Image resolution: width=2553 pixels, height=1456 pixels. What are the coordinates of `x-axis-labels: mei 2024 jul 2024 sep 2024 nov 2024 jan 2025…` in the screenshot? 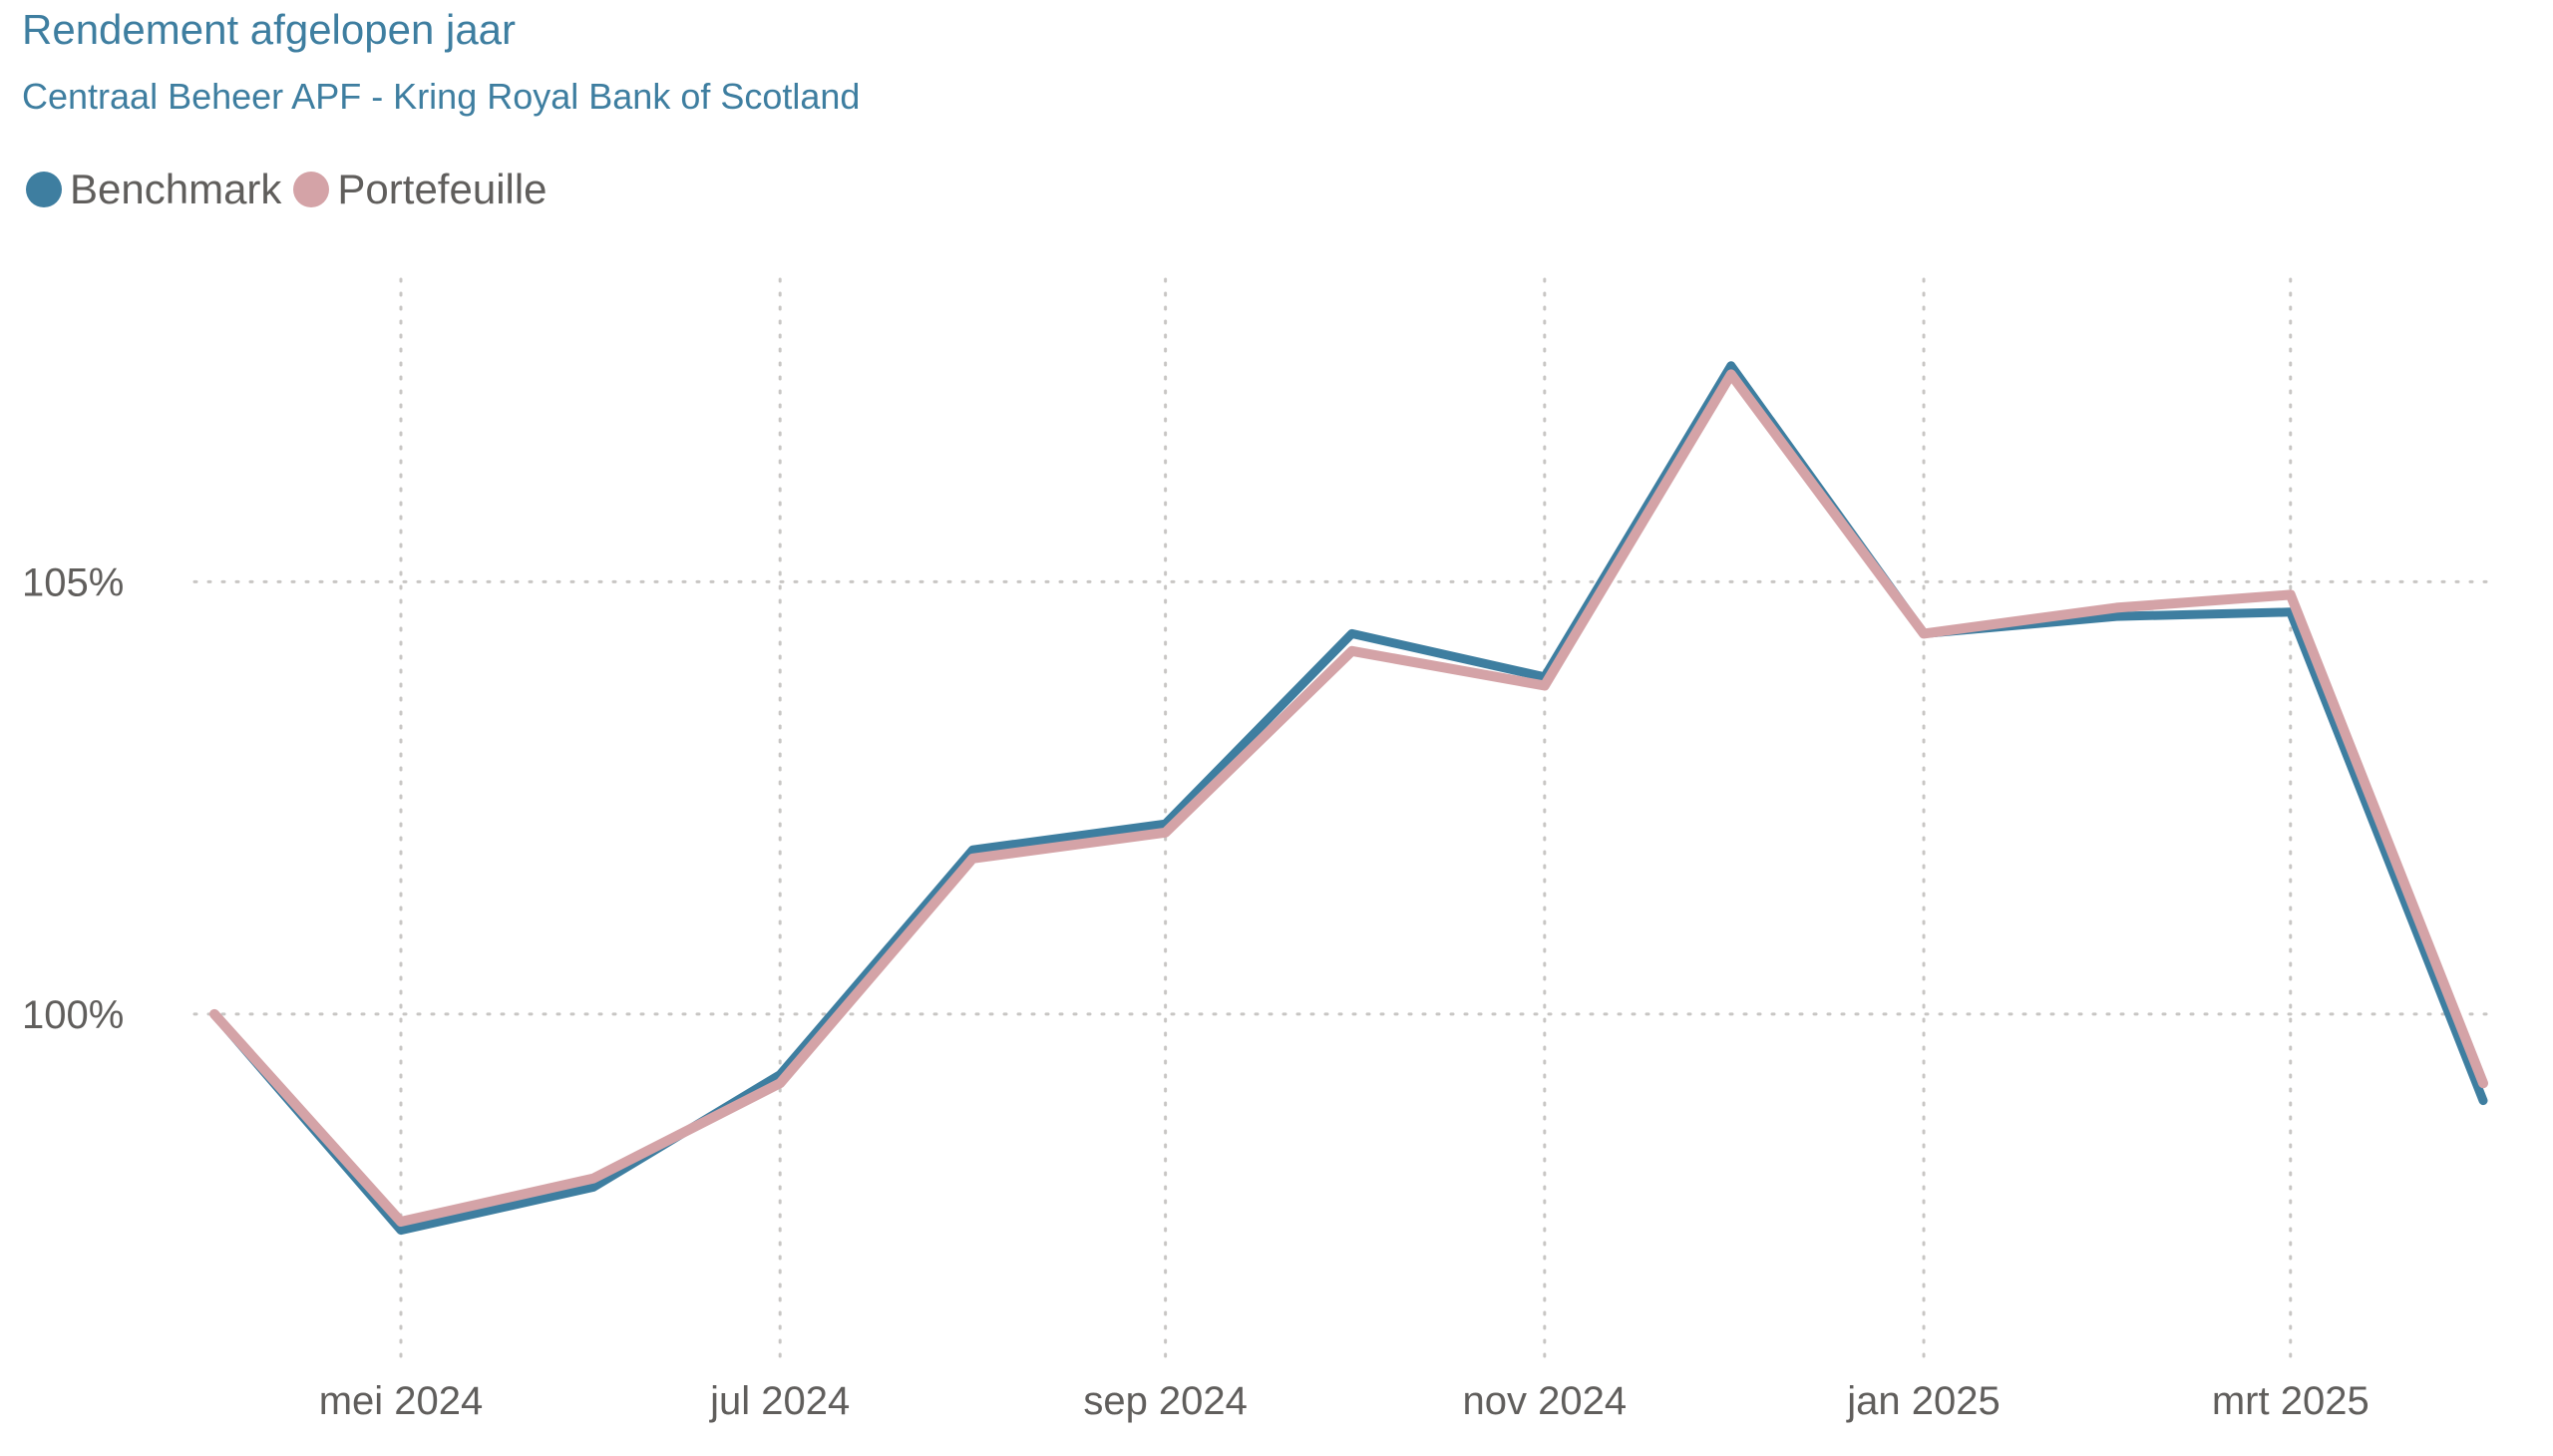 It's located at (1344, 1401).